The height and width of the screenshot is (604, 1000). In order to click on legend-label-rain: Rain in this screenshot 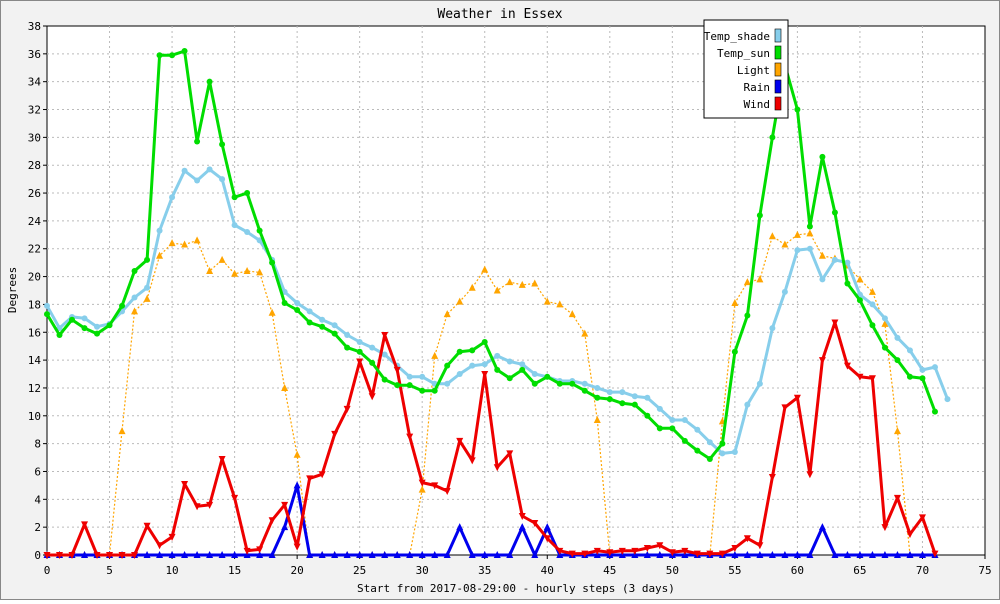, I will do `click(757, 87)`.